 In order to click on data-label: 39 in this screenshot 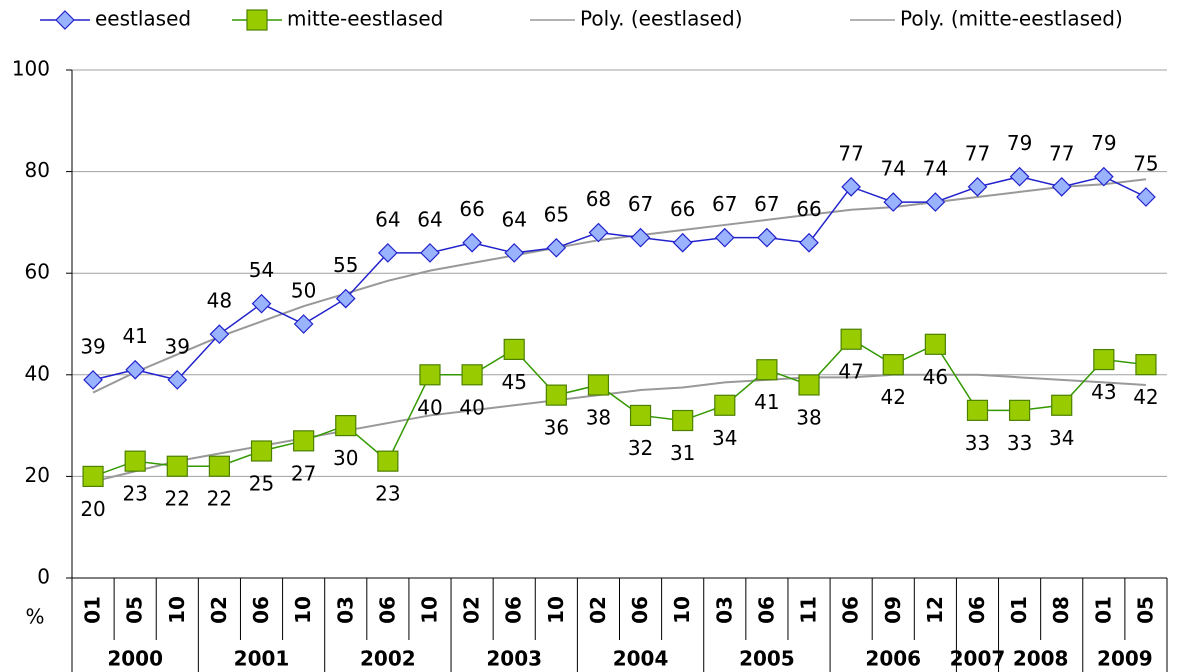, I will do `click(177, 346)`.